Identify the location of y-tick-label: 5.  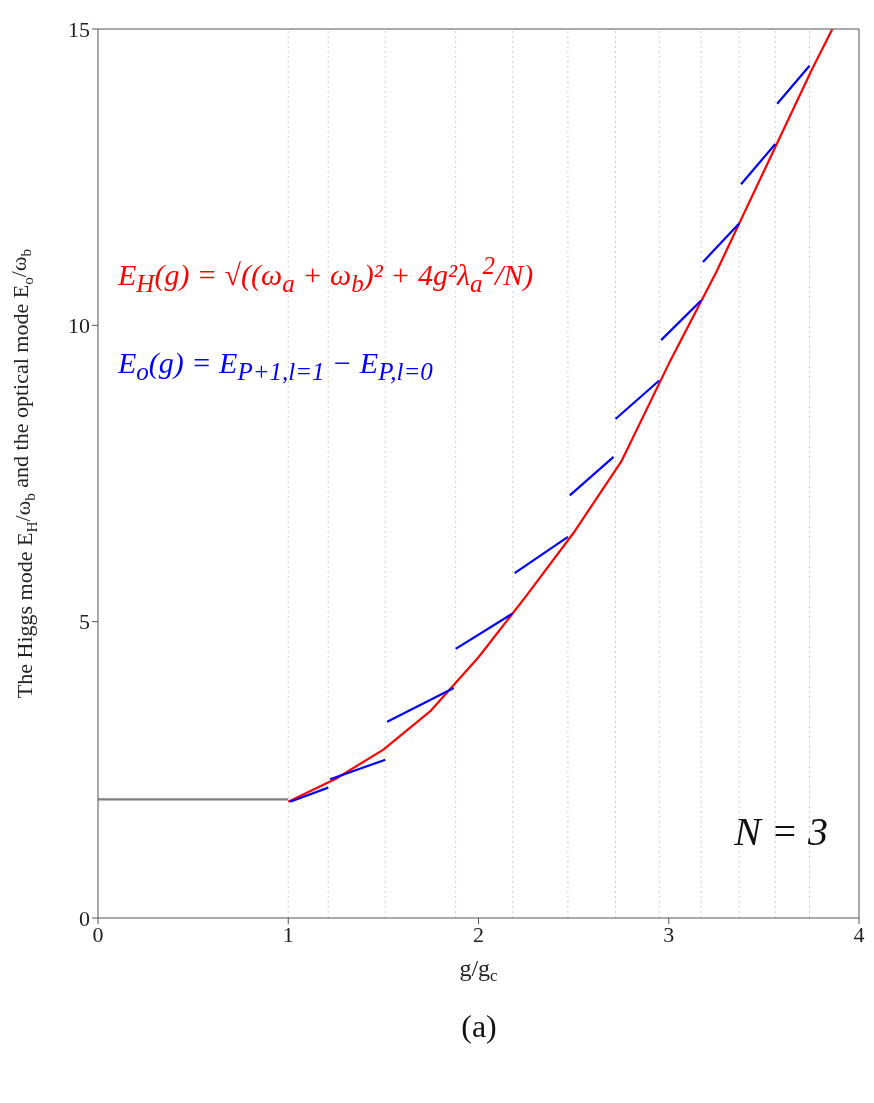
(84, 622).